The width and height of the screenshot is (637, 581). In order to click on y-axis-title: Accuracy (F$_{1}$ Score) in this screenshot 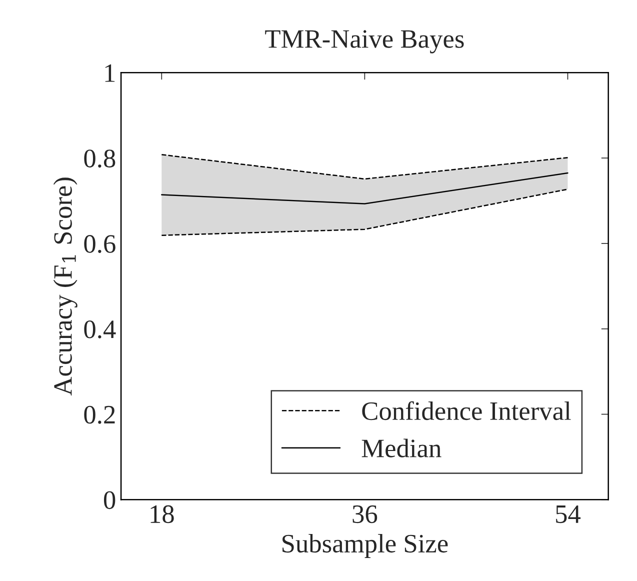, I will do `click(65, 287)`.